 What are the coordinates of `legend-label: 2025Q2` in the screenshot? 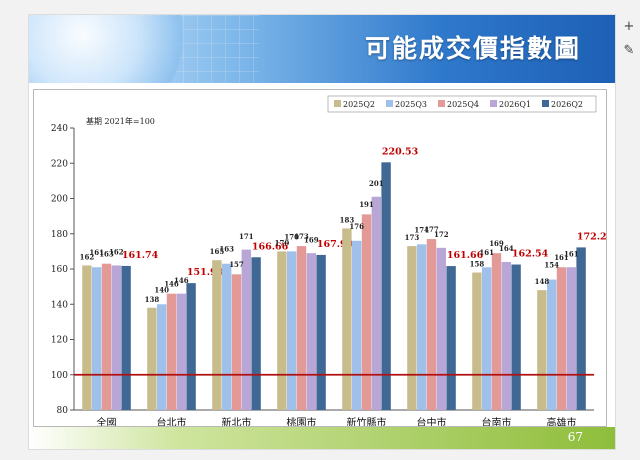 It's located at (359, 104).